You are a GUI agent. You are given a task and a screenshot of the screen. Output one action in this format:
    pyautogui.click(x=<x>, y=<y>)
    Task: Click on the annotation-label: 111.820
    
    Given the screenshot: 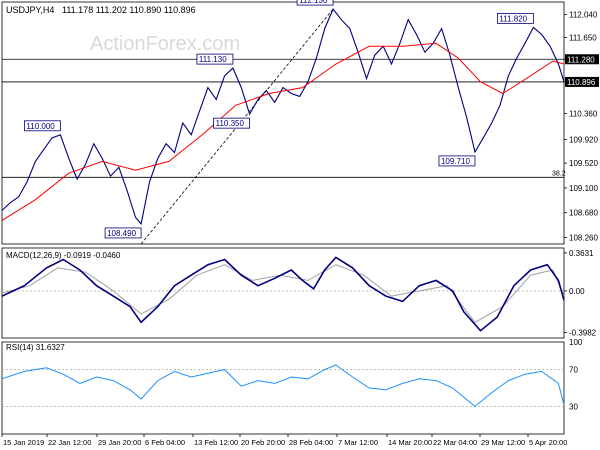 What is the action you would take?
    pyautogui.click(x=513, y=18)
    